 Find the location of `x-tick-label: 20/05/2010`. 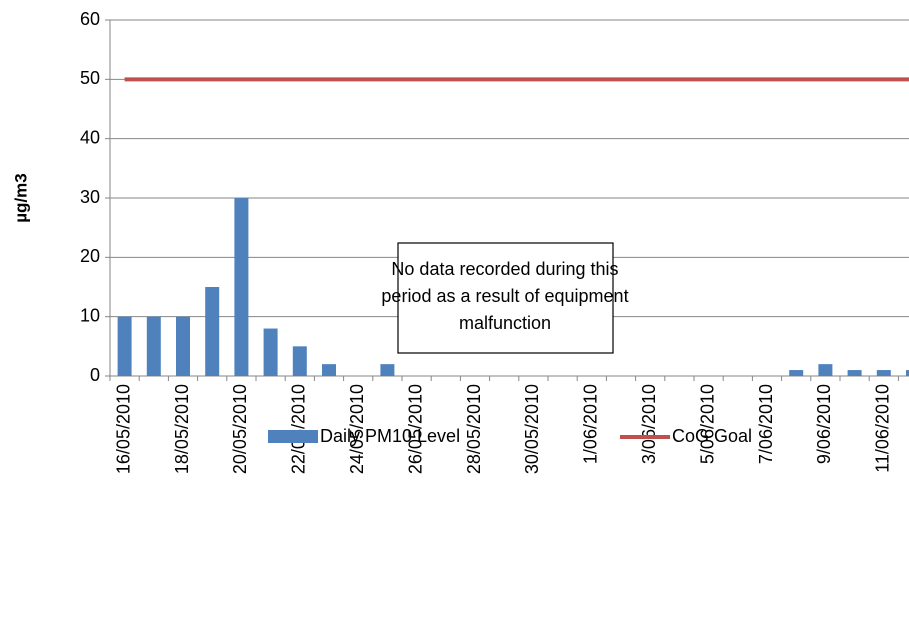

x-tick-label: 20/05/2010 is located at coordinates (240, 429).